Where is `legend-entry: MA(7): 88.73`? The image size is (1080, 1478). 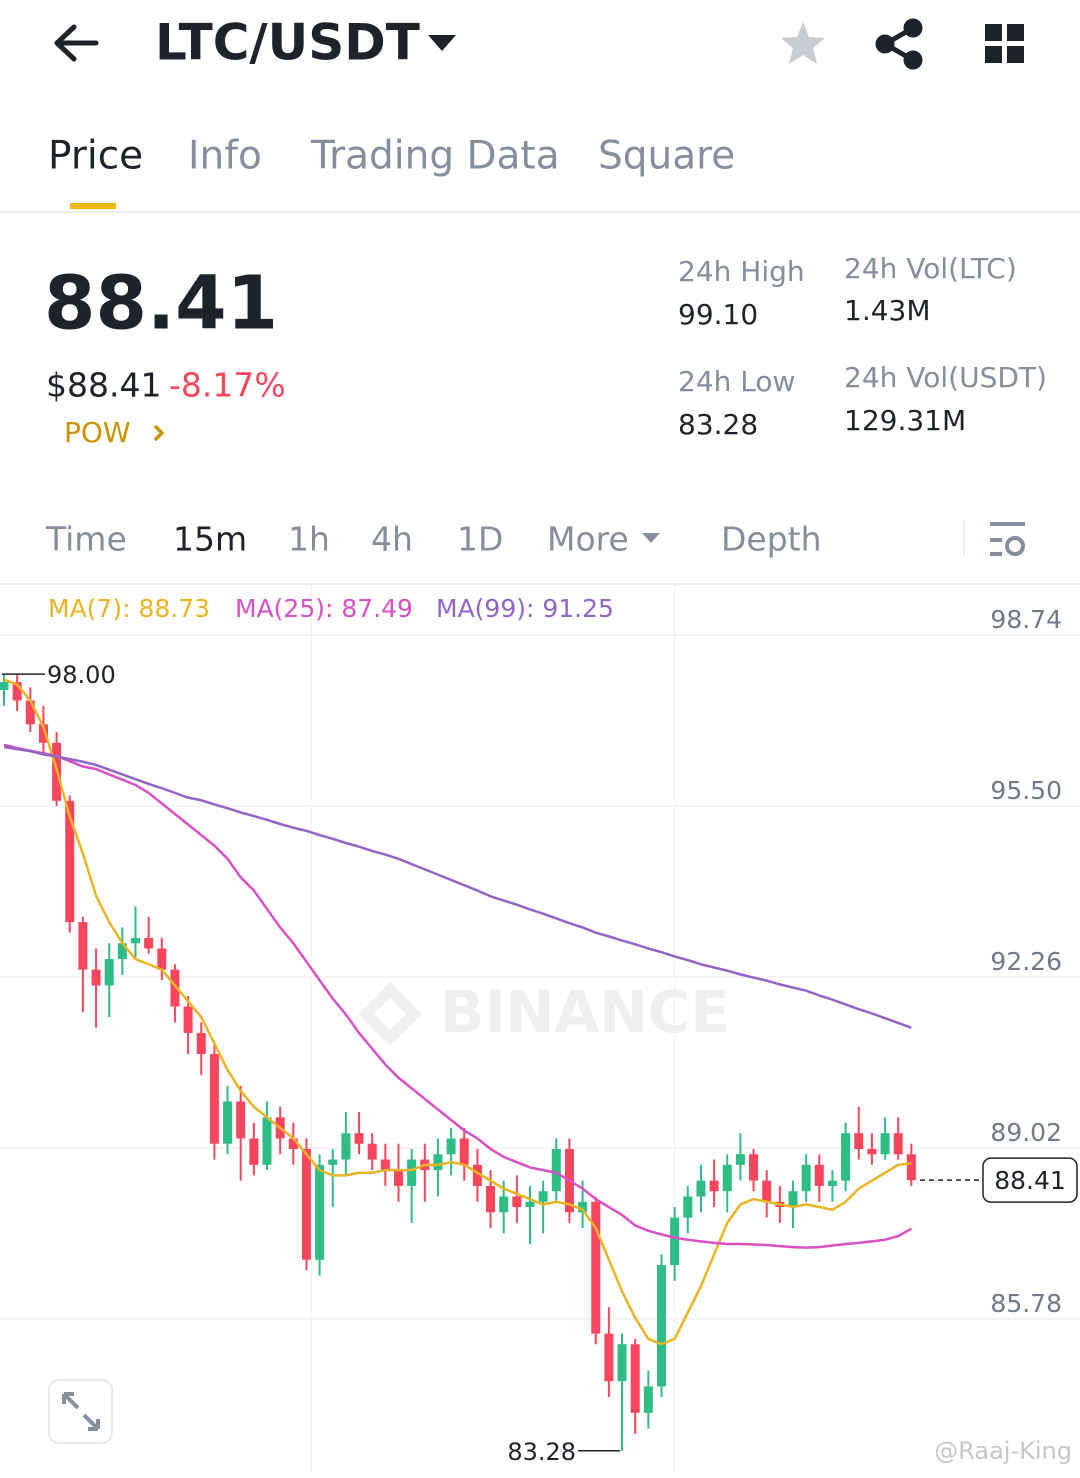
legend-entry: MA(7): 88.73 is located at coordinates (129, 608).